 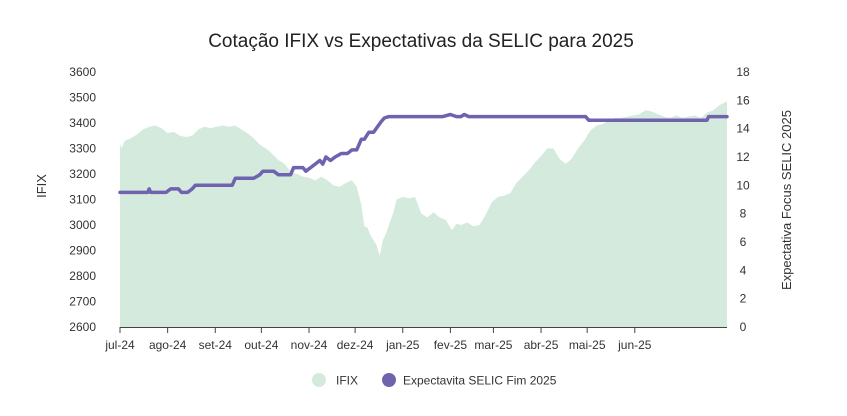 What do you see at coordinates (82, 327) in the screenshot?
I see `y-left-tick-label: 2600` at bounding box center [82, 327].